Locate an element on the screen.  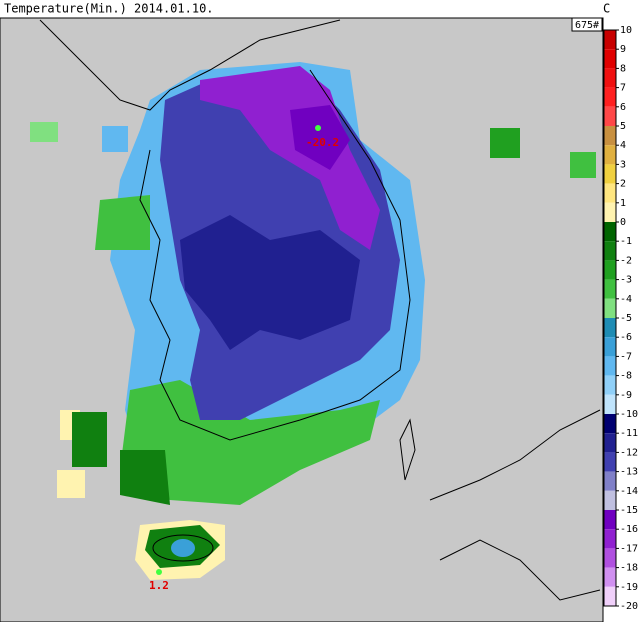
colorbar-label: -9 is located at coordinates (626, 395).